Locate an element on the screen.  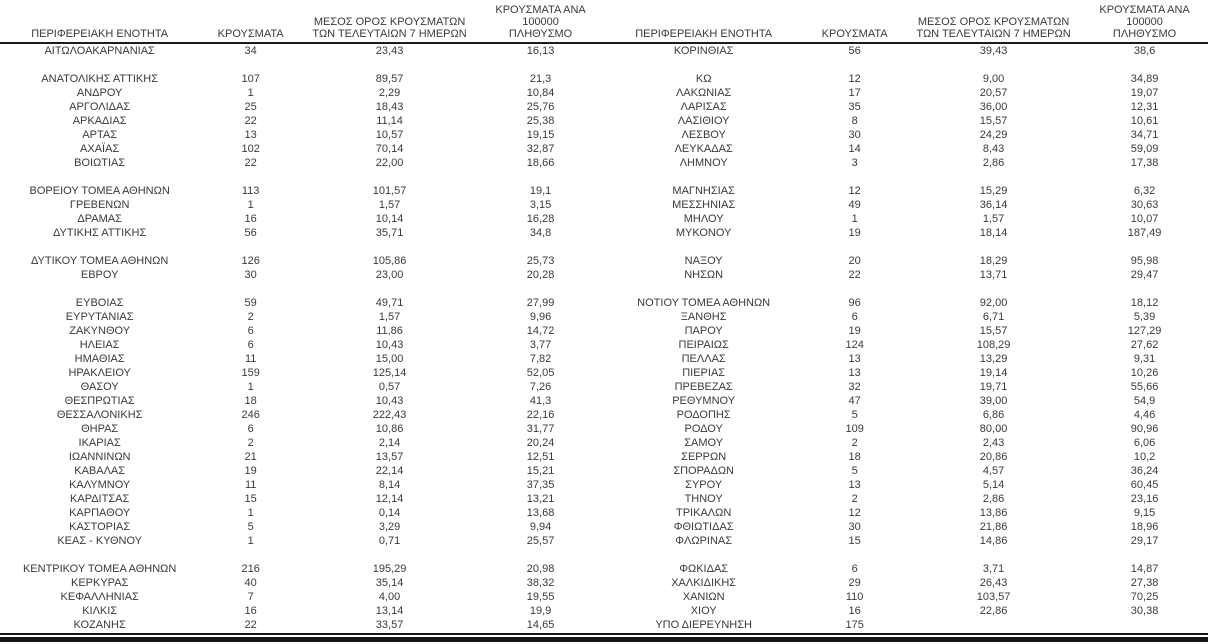
cell-avg-7day: 6,86 is located at coordinates (993, 415).